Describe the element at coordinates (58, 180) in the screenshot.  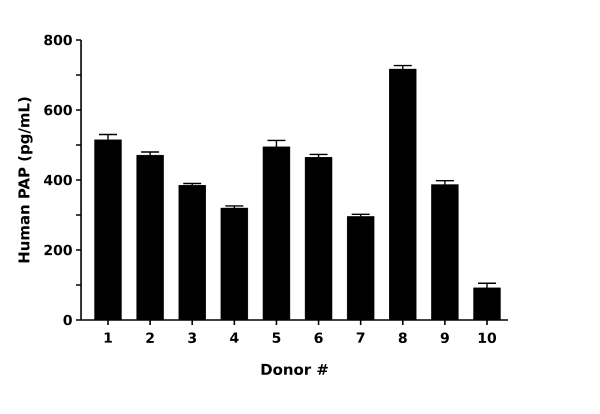
I see `y-tick-label: 400` at that location.